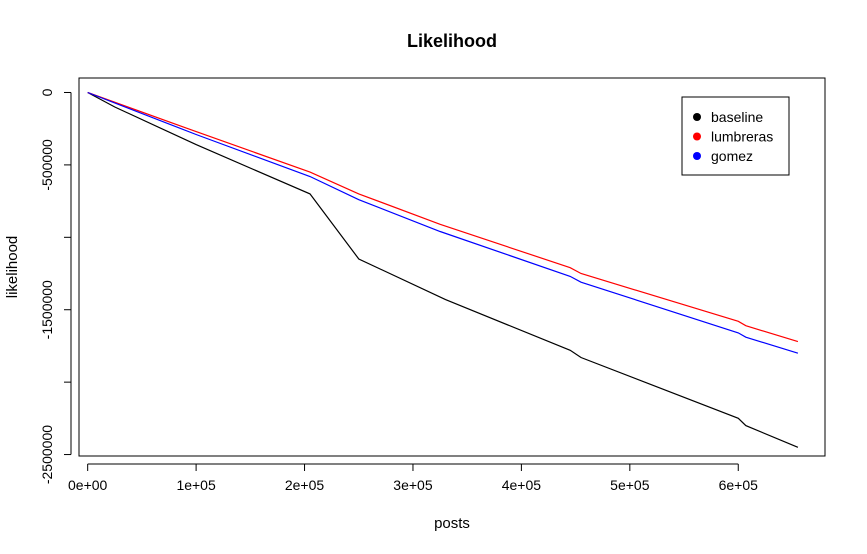 The width and height of the screenshot is (867, 554). Describe the element at coordinates (12, 267) in the screenshot. I see `y-axis-label: likelihood` at that location.